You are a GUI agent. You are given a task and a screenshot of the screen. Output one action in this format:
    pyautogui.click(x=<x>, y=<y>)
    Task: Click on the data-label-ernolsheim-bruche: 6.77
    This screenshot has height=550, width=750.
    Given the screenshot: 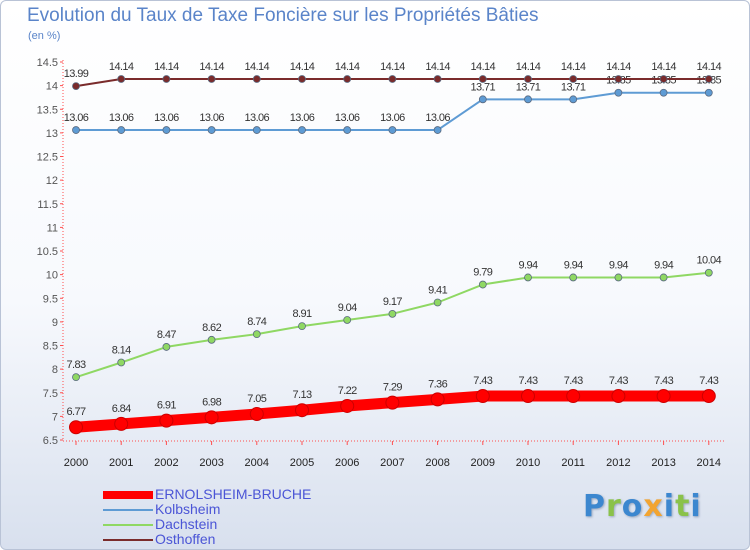 What is the action you would take?
    pyautogui.click(x=75, y=412)
    